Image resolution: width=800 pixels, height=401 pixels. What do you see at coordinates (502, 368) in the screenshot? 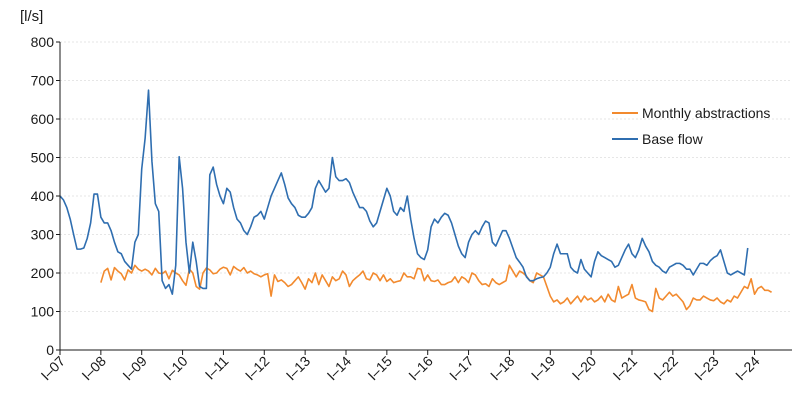
I see `x-tick-label-11: I–18` at bounding box center [502, 368].